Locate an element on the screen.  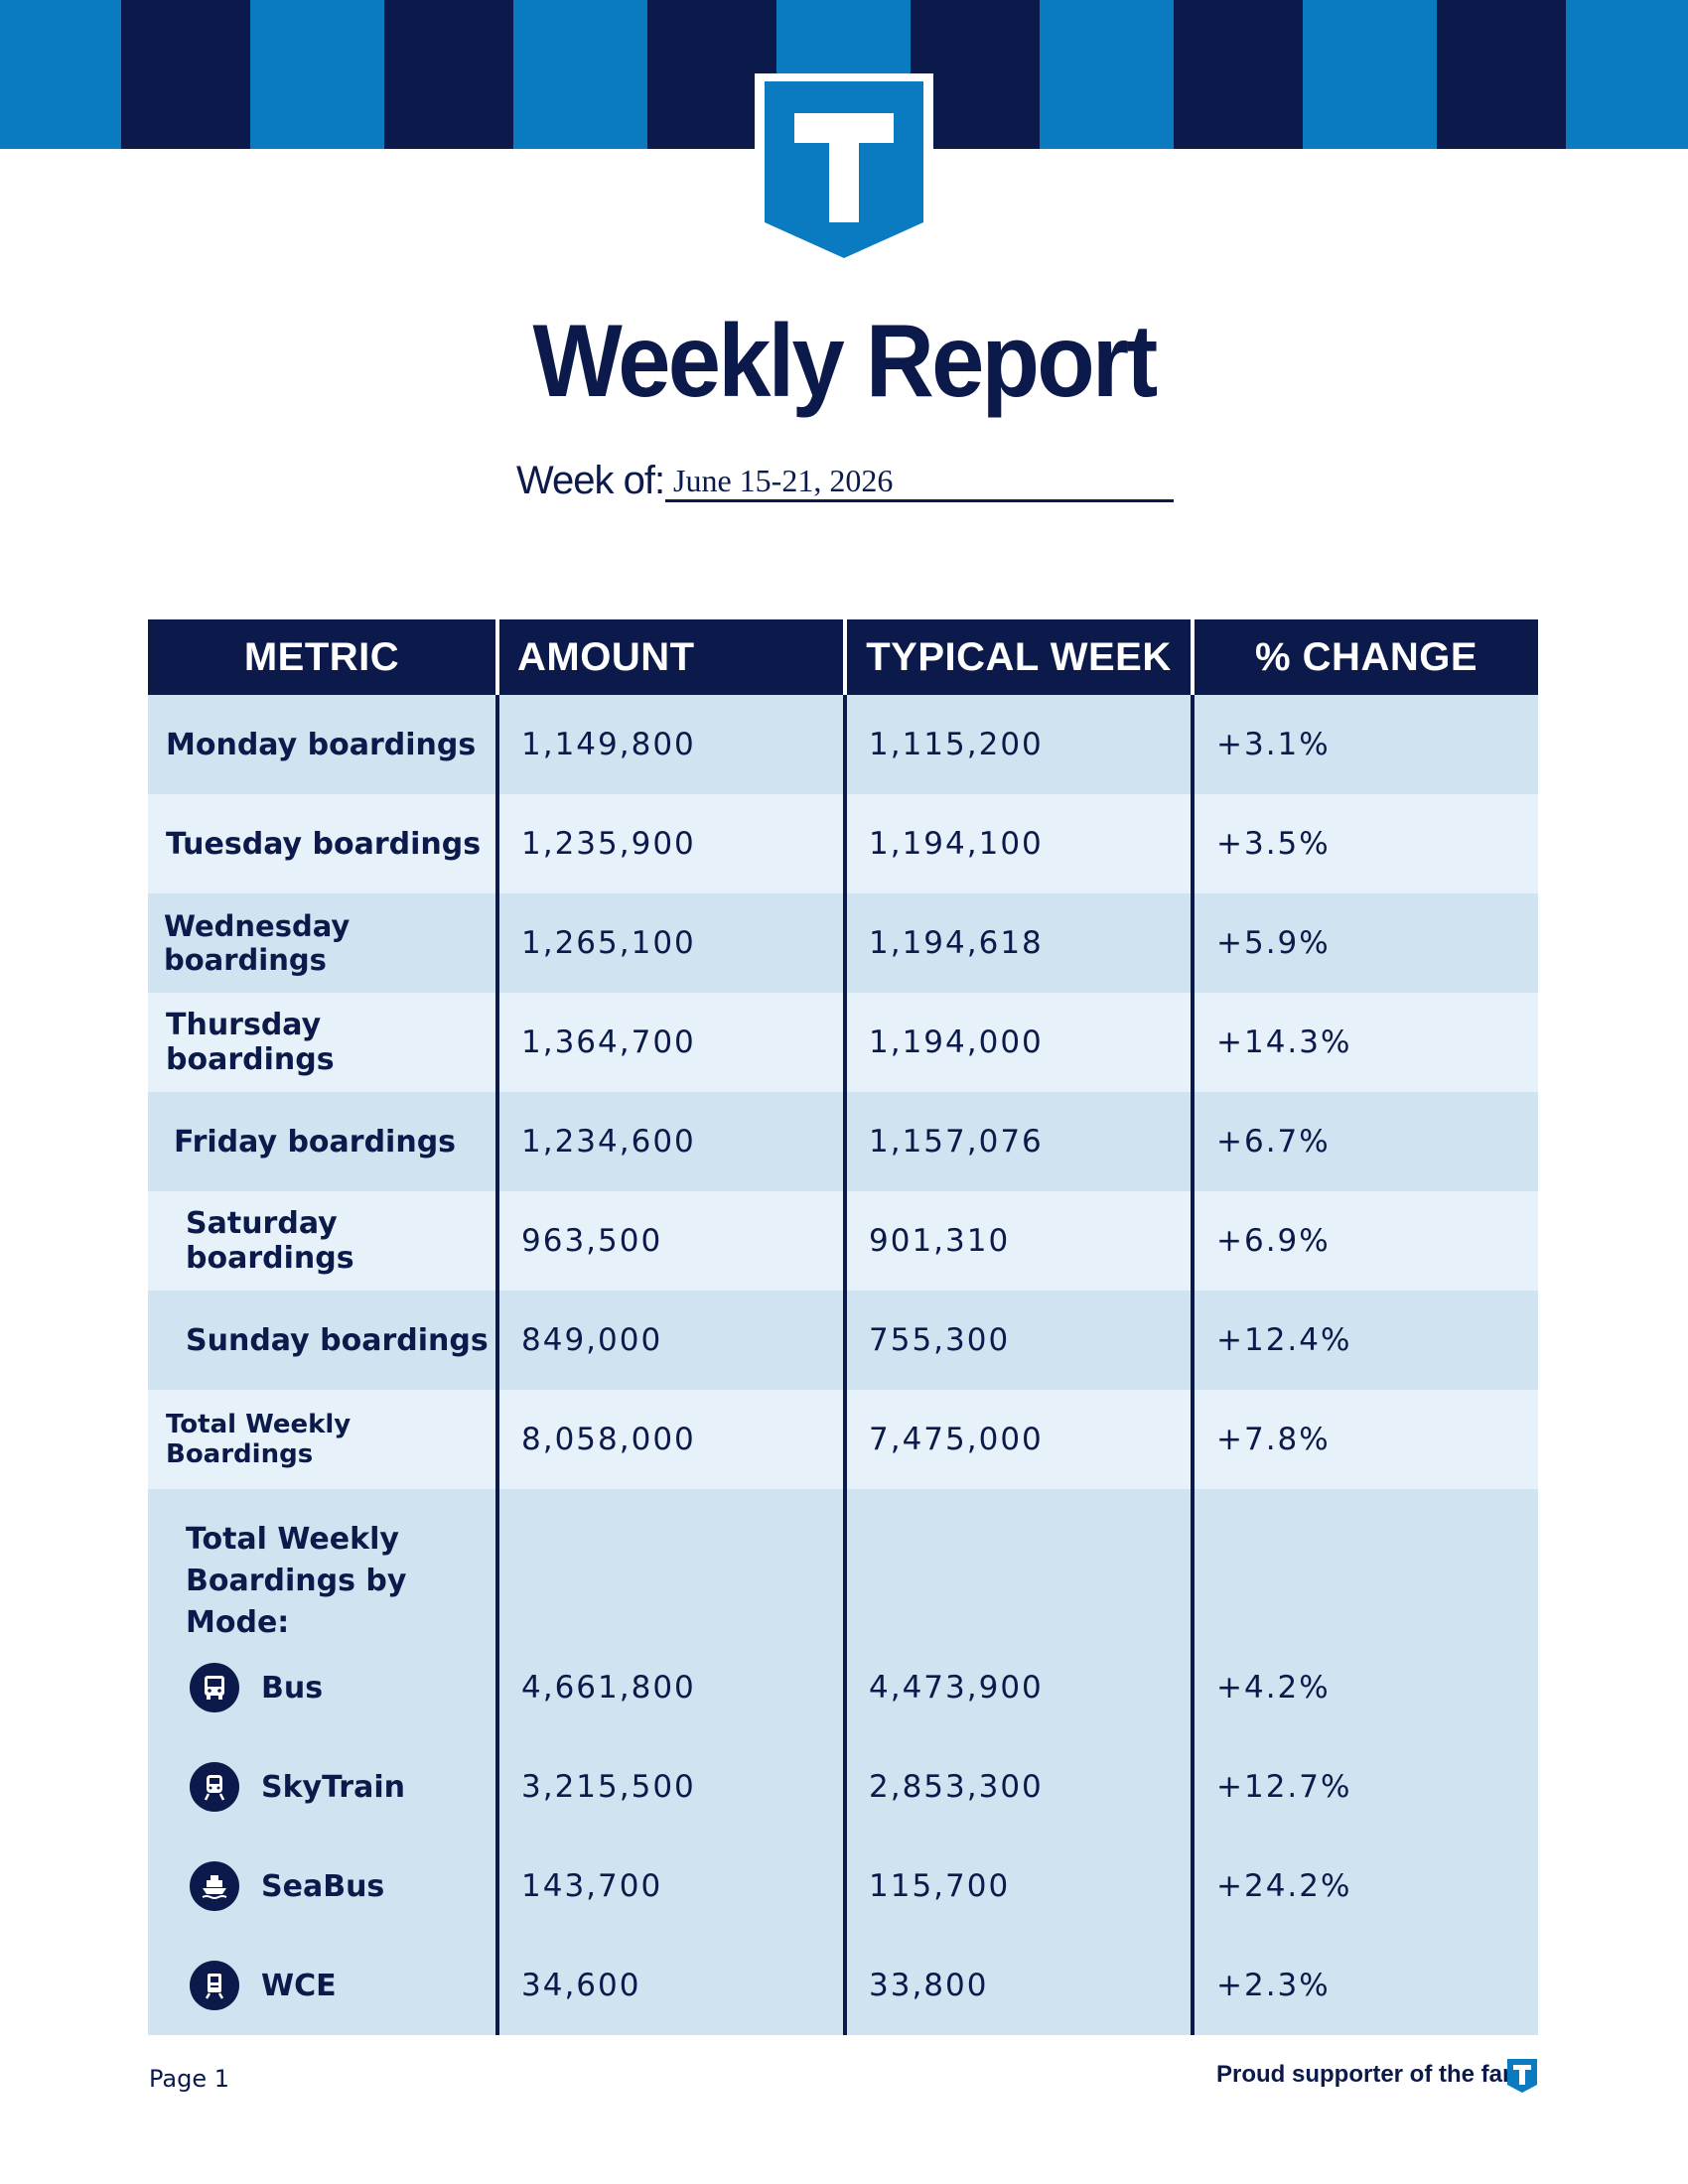
mode-row-skytrain: SkyTrain 3,215,500 2,853,300 +12.7% is located at coordinates (843, 1787).